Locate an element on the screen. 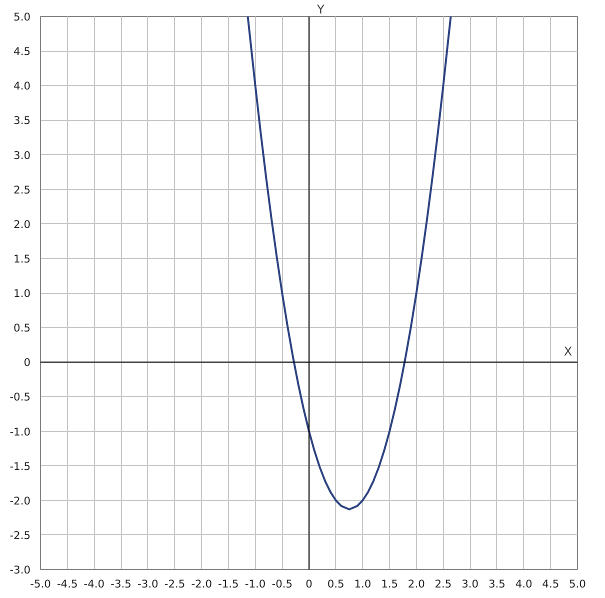 The image size is (605, 598). x-tick-label: -5.0 is located at coordinates (41, 584).